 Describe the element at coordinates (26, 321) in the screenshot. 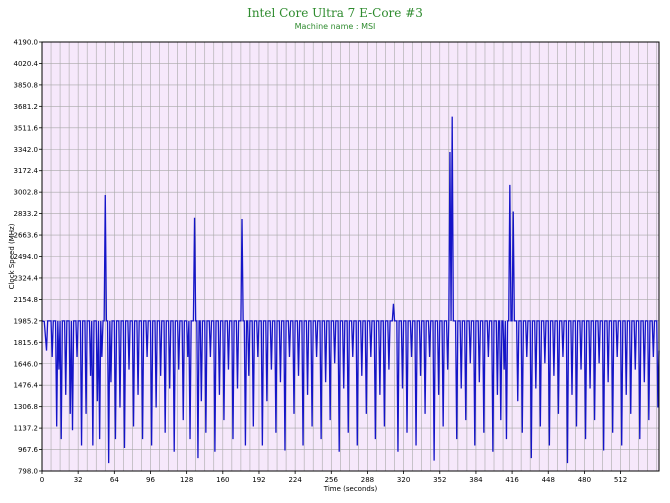

I see `y-tick-label: 1985.2` at that location.